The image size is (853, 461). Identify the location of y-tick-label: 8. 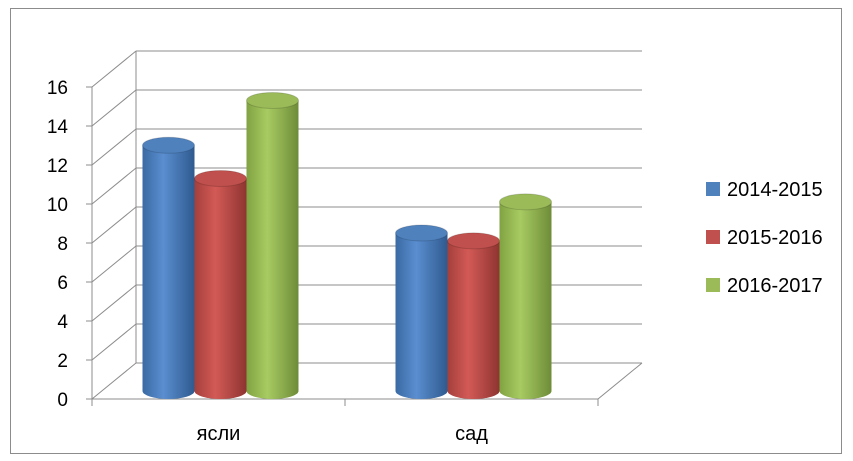
(62, 244).